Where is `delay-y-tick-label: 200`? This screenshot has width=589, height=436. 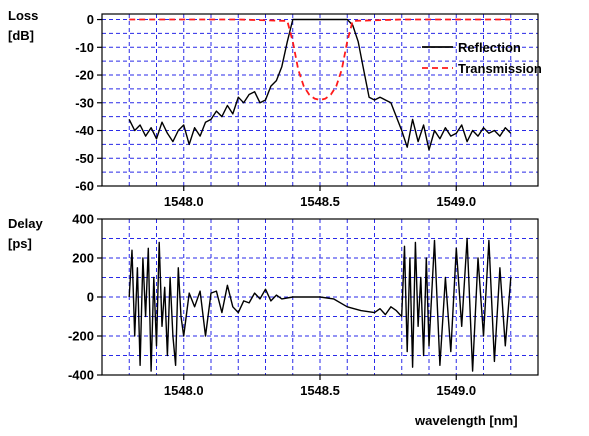
delay-y-tick-label: 200 is located at coordinates (83, 258).